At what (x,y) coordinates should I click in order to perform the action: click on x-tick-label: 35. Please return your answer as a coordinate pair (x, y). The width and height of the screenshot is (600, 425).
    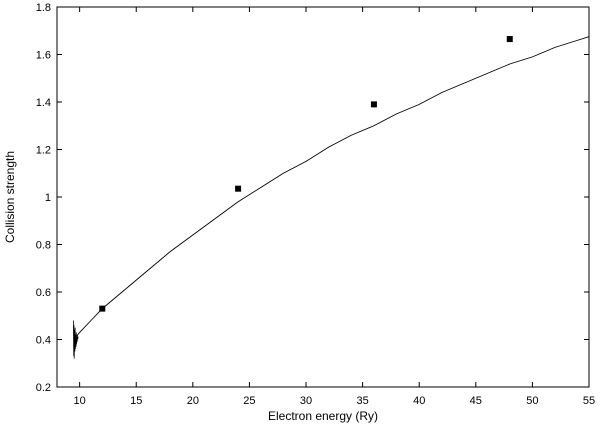
    Looking at the image, I should click on (362, 401).